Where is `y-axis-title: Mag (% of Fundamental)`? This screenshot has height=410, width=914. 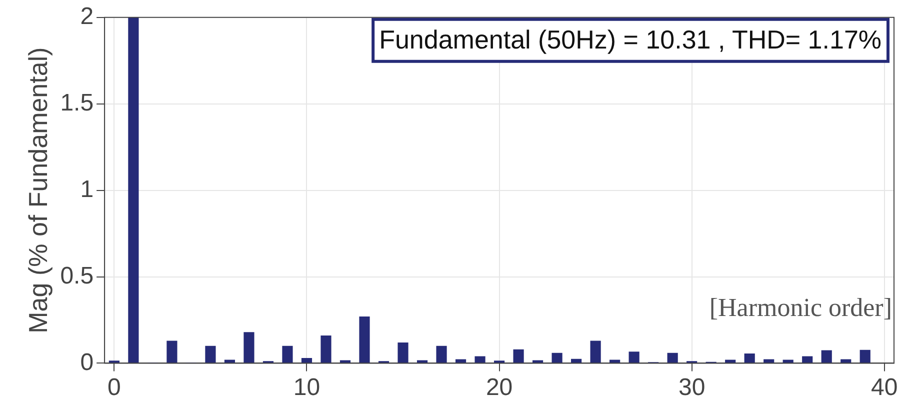
y-axis-title: Mag (% of Fundamental) is located at coordinates (37, 190).